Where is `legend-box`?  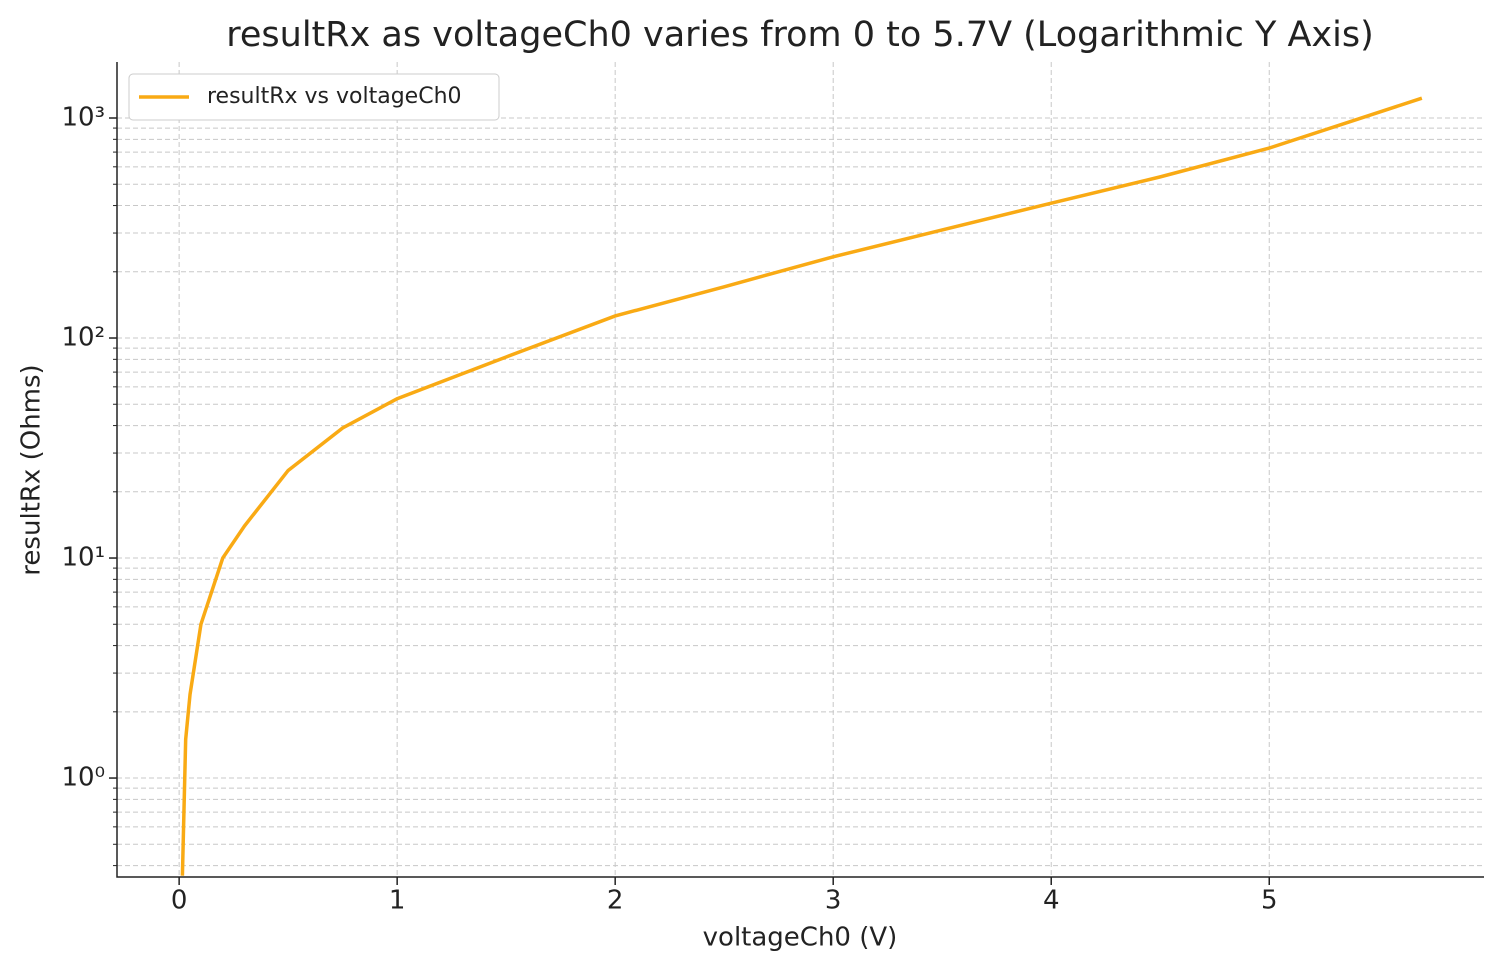
legend-box is located at coordinates (314, 97).